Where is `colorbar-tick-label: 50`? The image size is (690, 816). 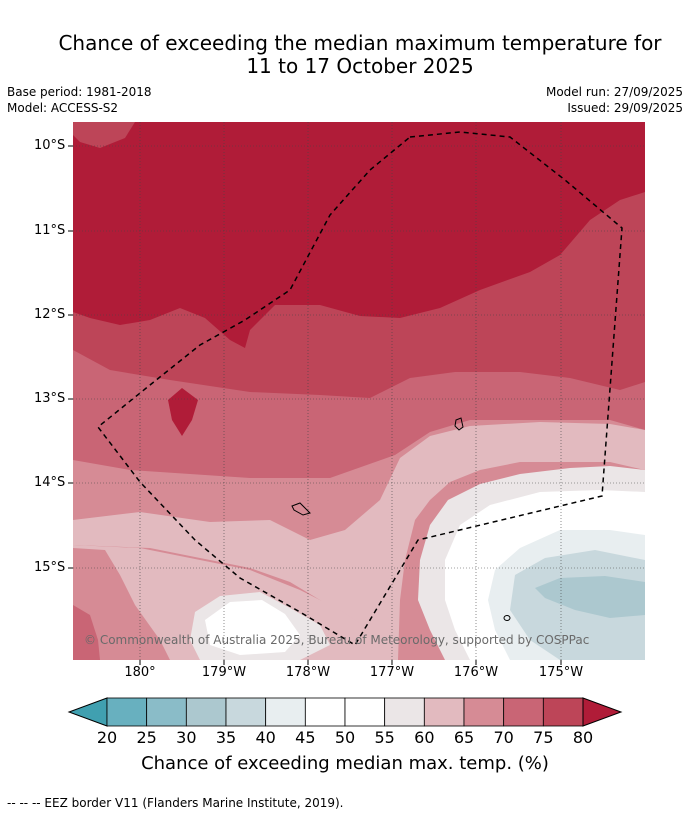
colorbar-tick-label: 50 is located at coordinates (345, 737).